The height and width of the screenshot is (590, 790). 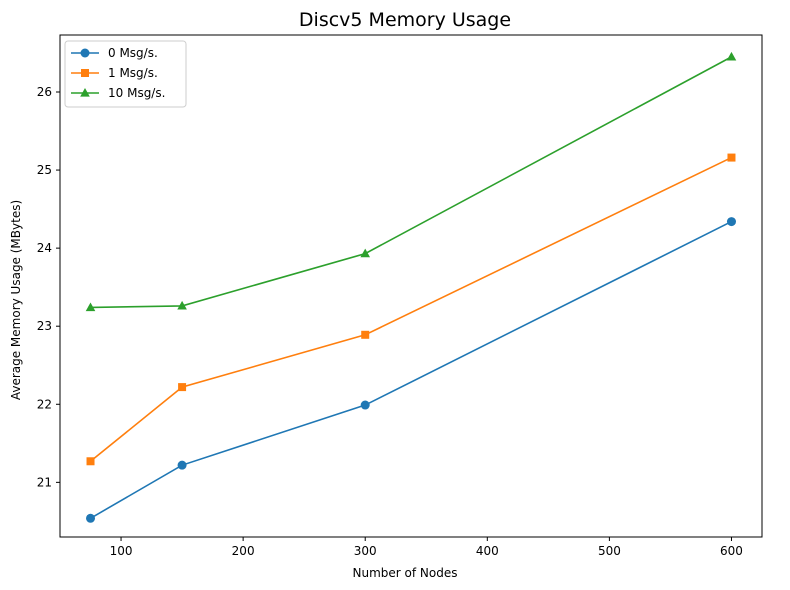 I want to click on y-tick-label: 24, so click(x=44, y=248).